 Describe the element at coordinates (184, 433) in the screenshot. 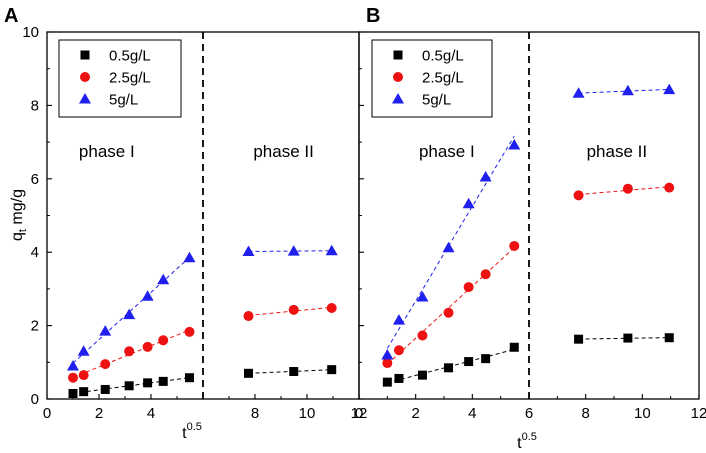

I see `x-axis-title-a-base: t` at that location.